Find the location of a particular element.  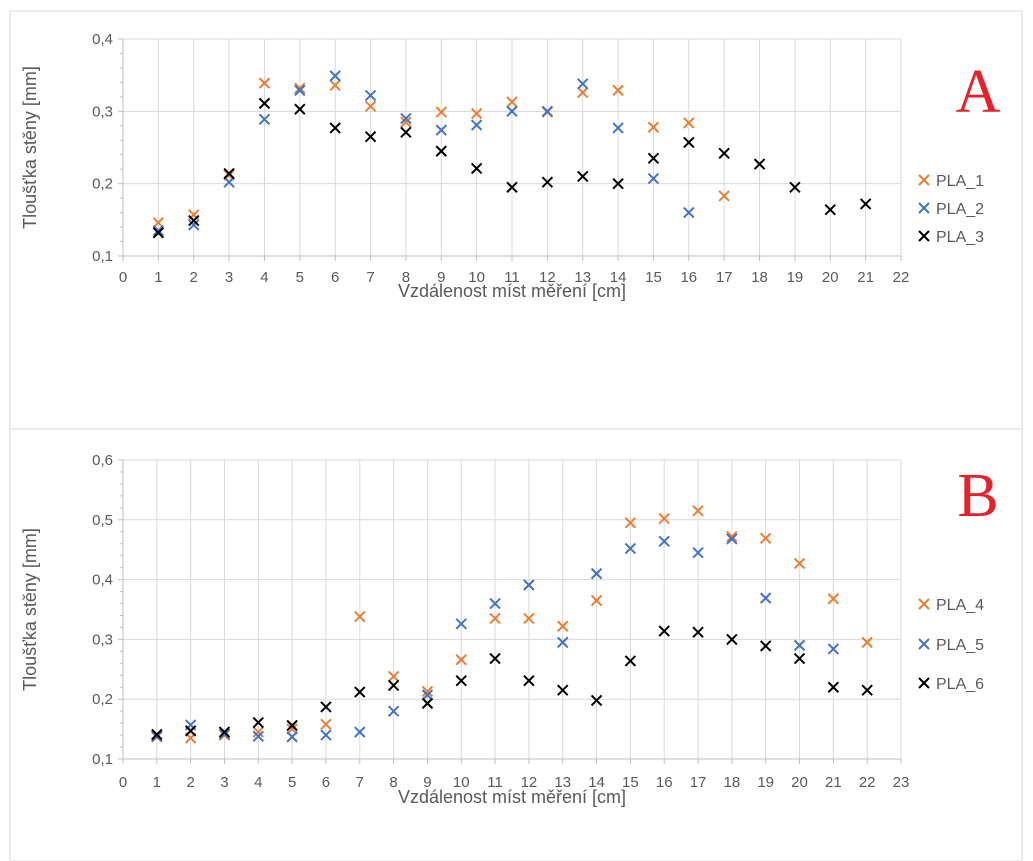

x-tick-label: 21 is located at coordinates (865, 277).